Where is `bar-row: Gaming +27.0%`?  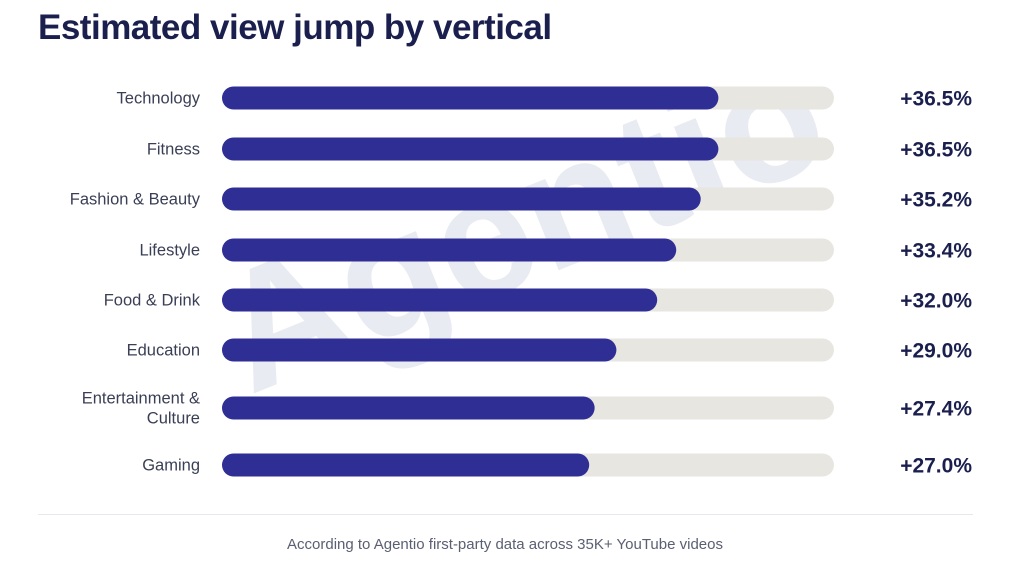 bar-row: Gaming +27.0% is located at coordinates (557, 465).